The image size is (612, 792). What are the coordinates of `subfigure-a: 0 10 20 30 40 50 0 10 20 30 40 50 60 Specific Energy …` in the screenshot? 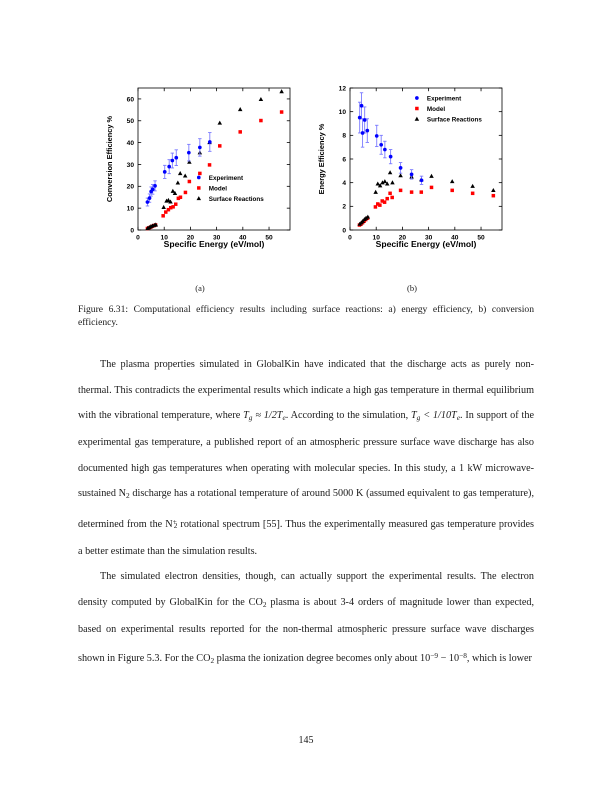 It's located at (200, 185).